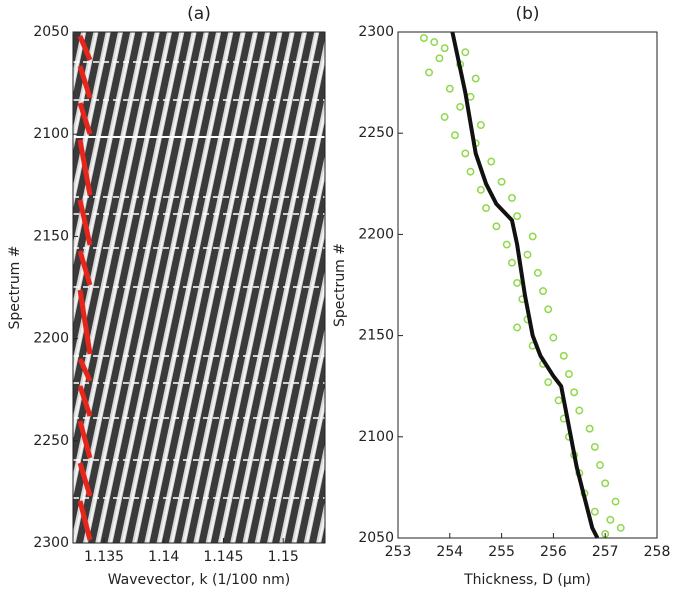 The image size is (676, 599). I want to click on x-axis-label: Thickness, D (µm), so click(527, 580).